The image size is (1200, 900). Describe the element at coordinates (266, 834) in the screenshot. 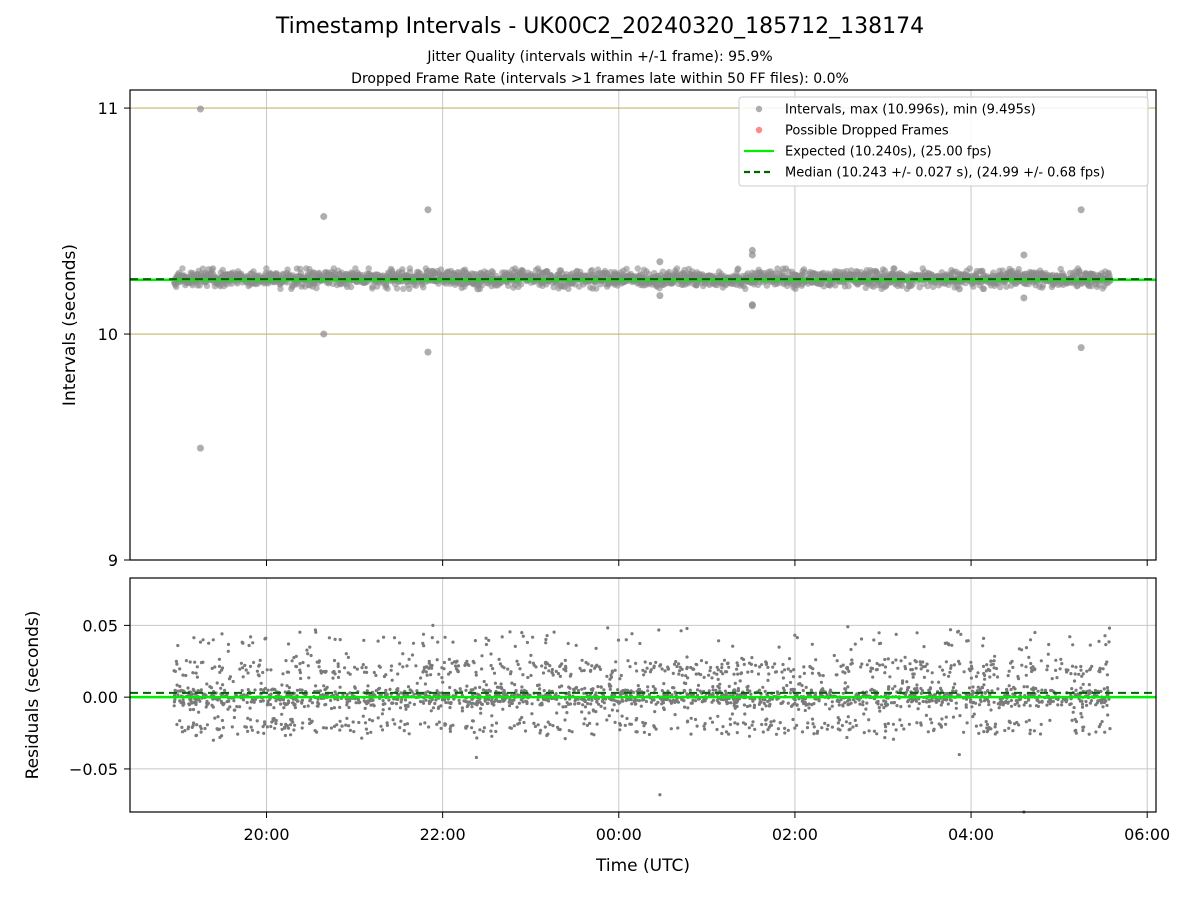

I see `x-tick-label: 20:00` at that location.